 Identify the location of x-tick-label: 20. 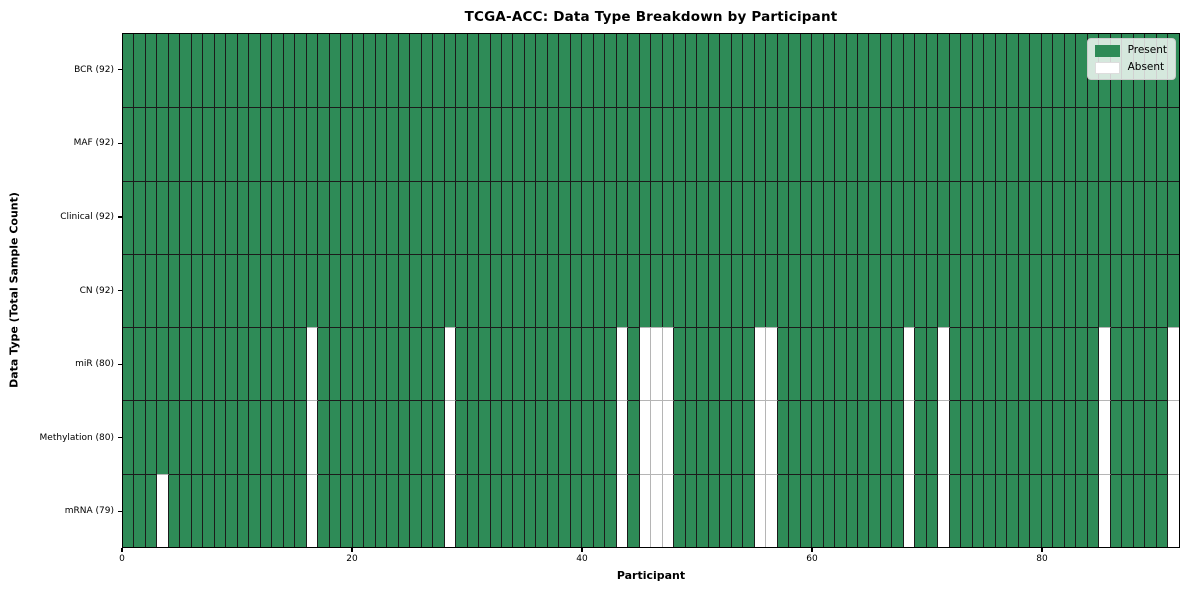
(352, 559).